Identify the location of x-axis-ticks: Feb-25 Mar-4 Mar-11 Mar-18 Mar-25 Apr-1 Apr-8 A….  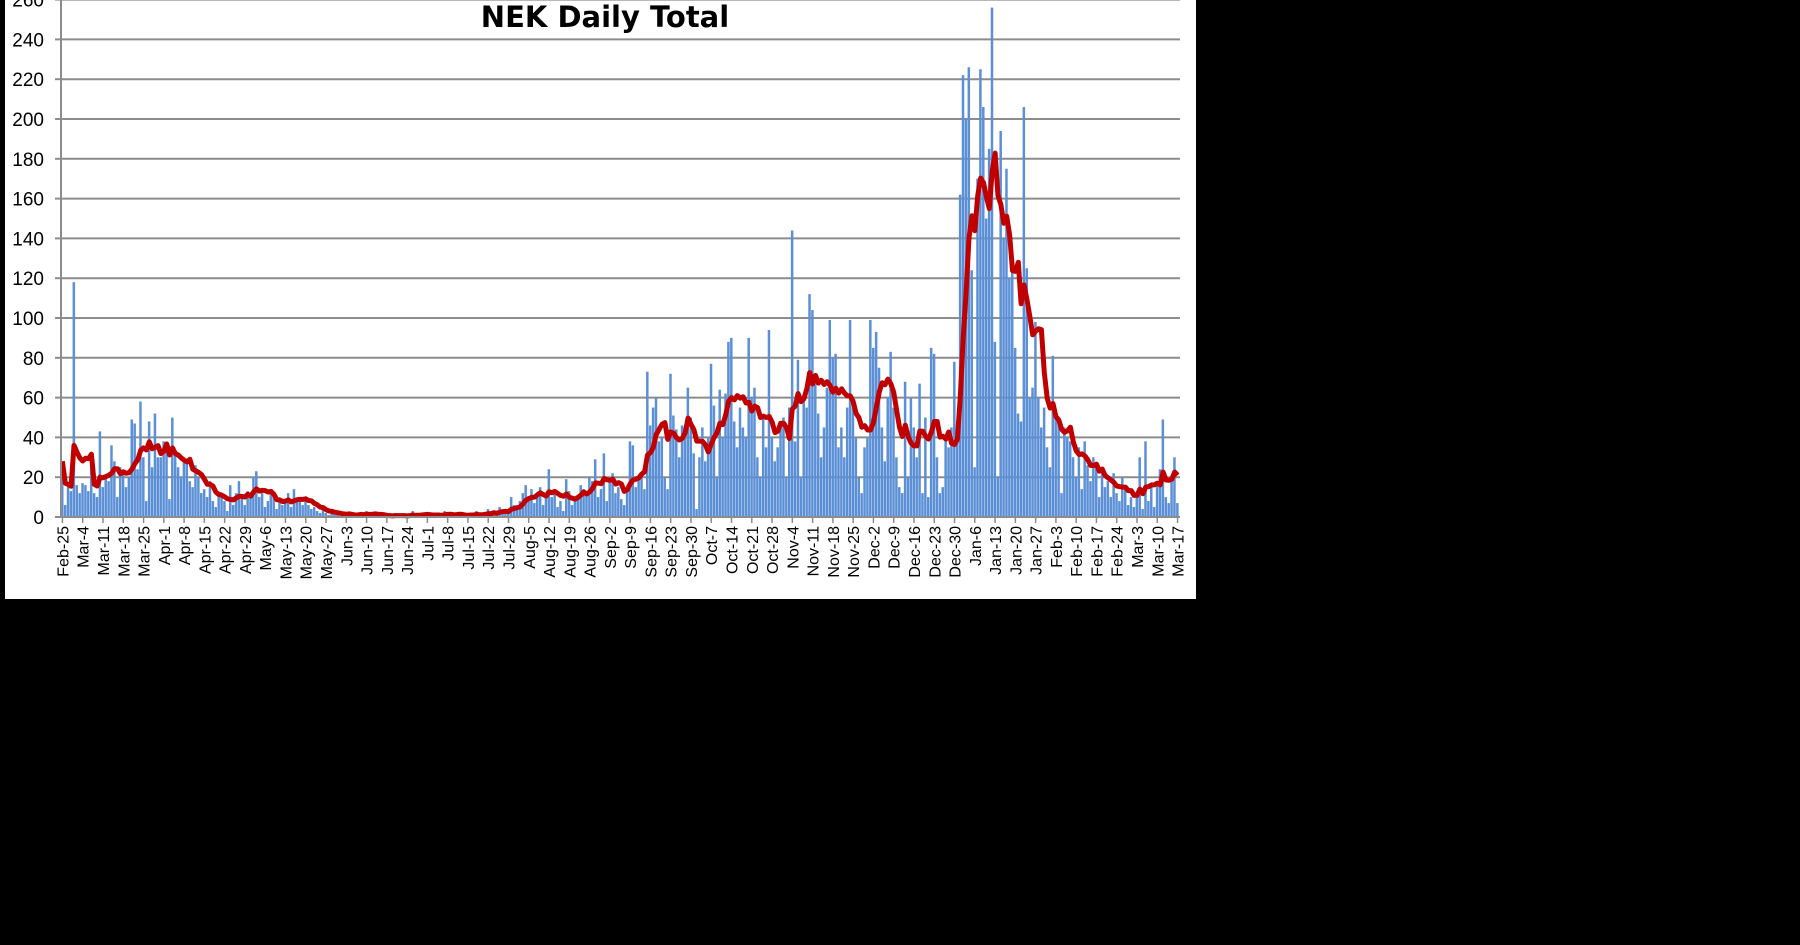
(621, 548).